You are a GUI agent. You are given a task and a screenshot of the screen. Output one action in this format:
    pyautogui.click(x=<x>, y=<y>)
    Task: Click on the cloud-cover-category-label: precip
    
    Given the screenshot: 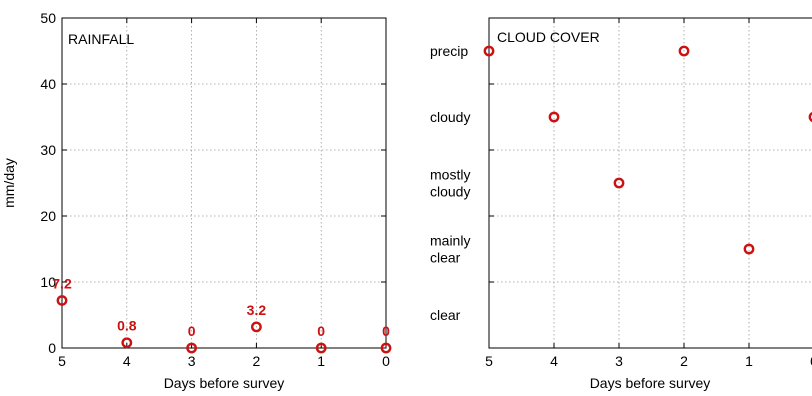 What is the action you would take?
    pyautogui.click(x=449, y=51)
    